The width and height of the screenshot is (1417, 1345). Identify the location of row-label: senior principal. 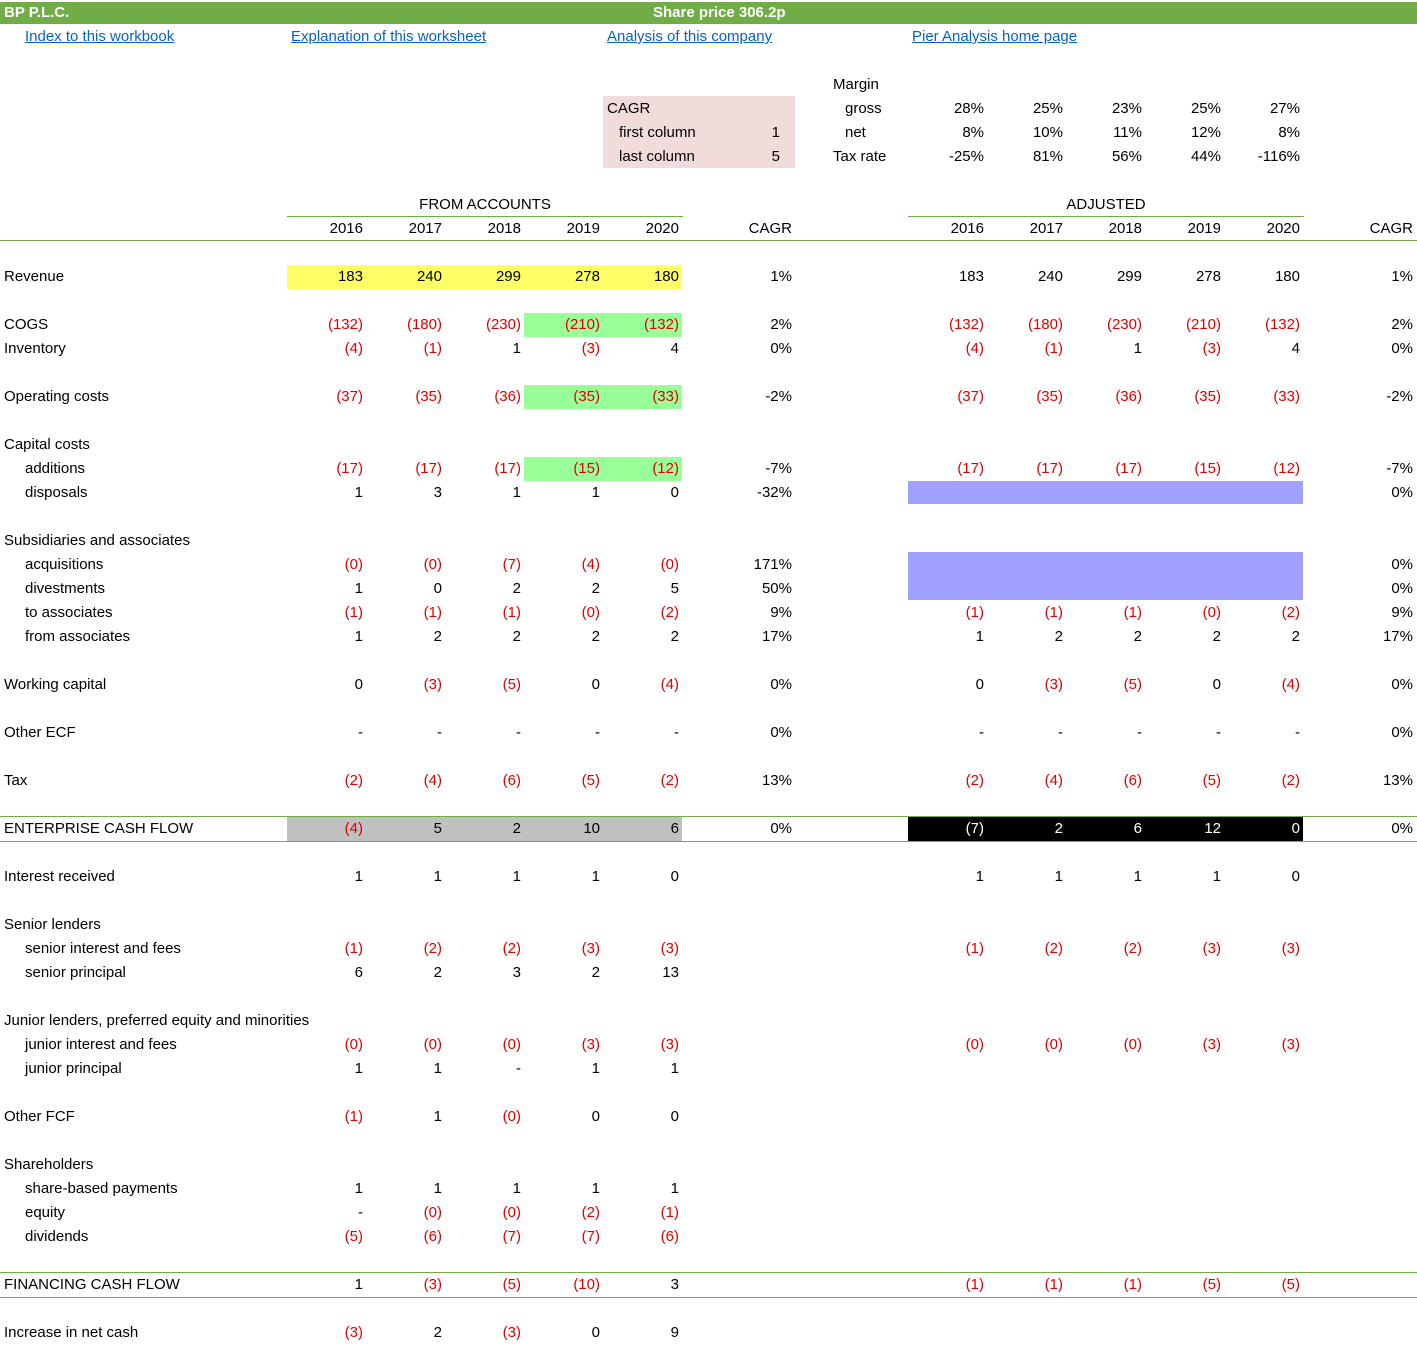
(75, 972).